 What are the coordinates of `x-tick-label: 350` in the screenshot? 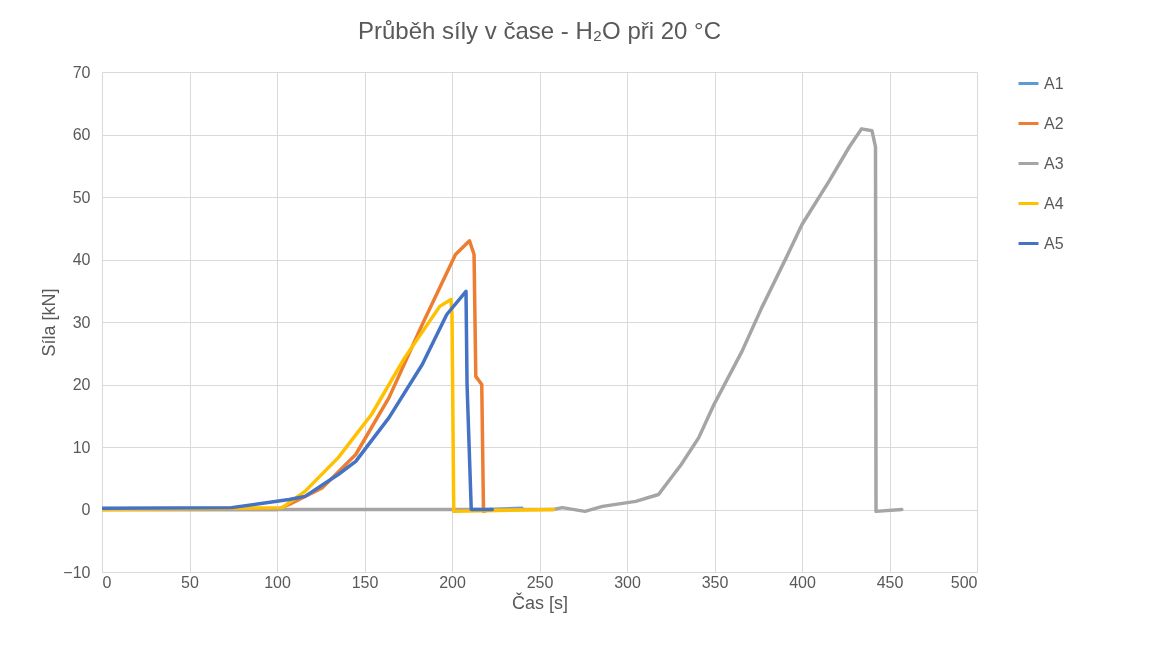 It's located at (715, 582).